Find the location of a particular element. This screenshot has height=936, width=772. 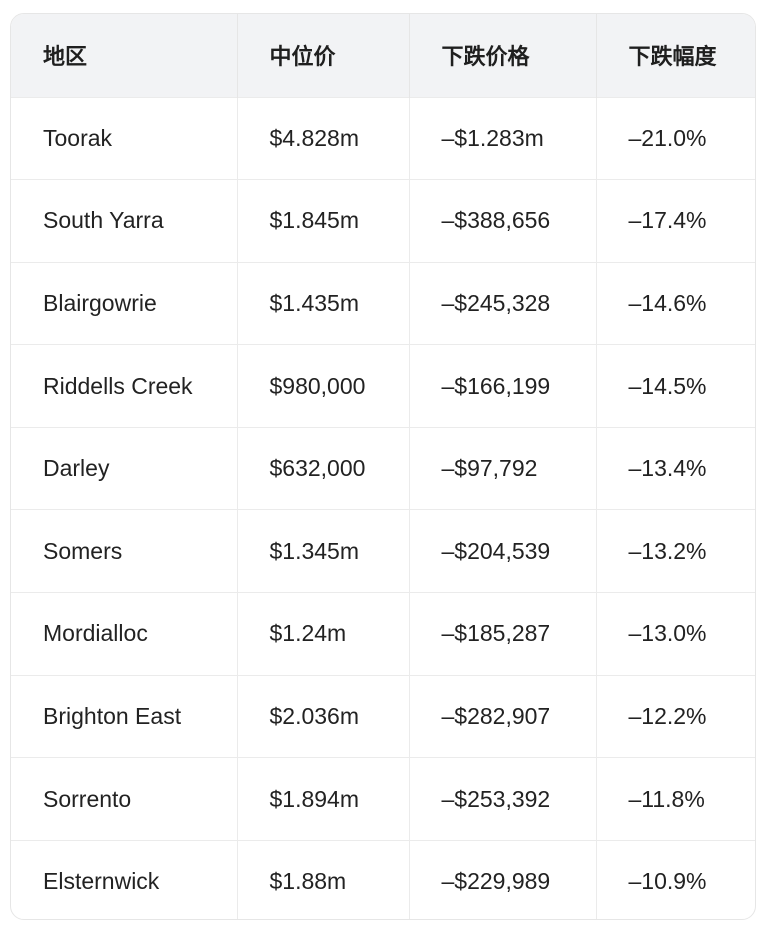

cell-region: Riddells Creek is located at coordinates (124, 386).